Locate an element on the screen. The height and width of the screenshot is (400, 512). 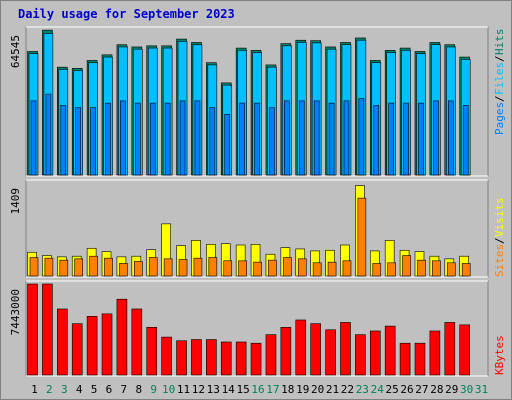
x-tick-label-day-28: 28 is located at coordinates (436, 389).